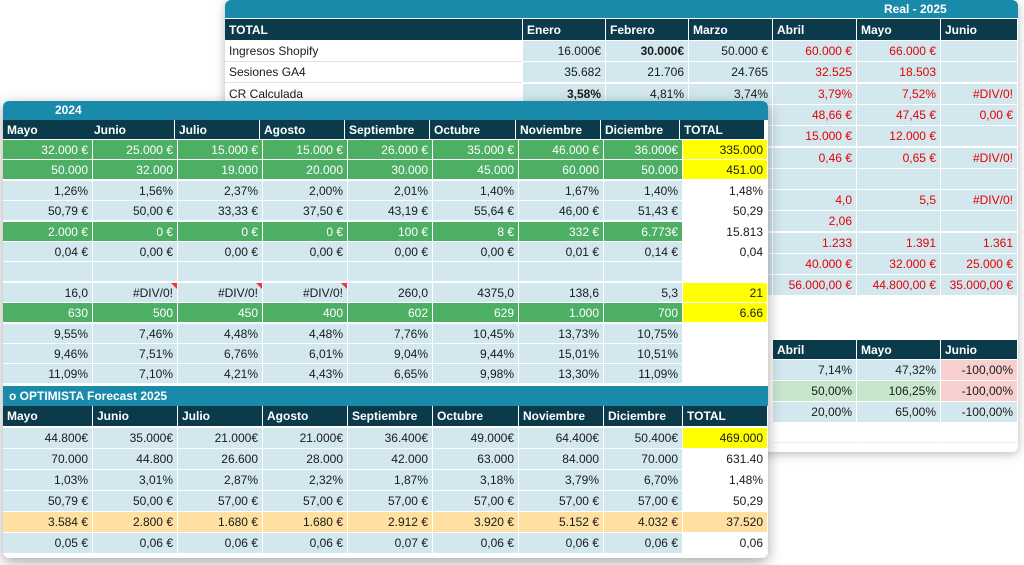 This screenshot has height=565, width=1024. I want to click on data-cell: 60.000 €, so click(815, 51).